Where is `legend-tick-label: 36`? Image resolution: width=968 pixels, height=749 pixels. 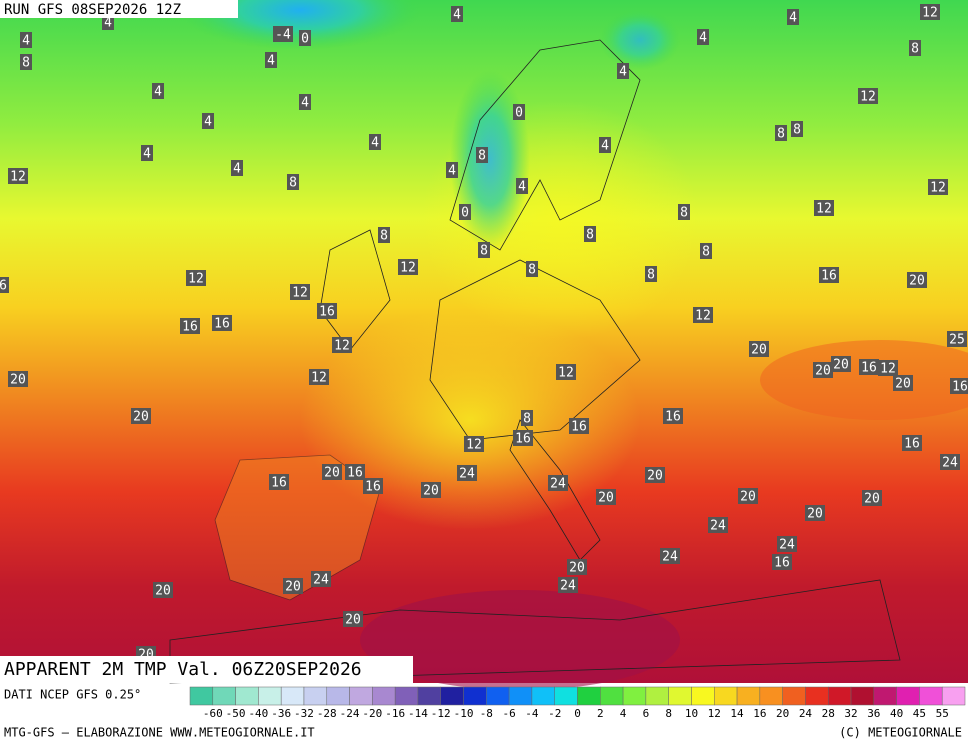 legend-tick-label: 36 is located at coordinates (873, 713).